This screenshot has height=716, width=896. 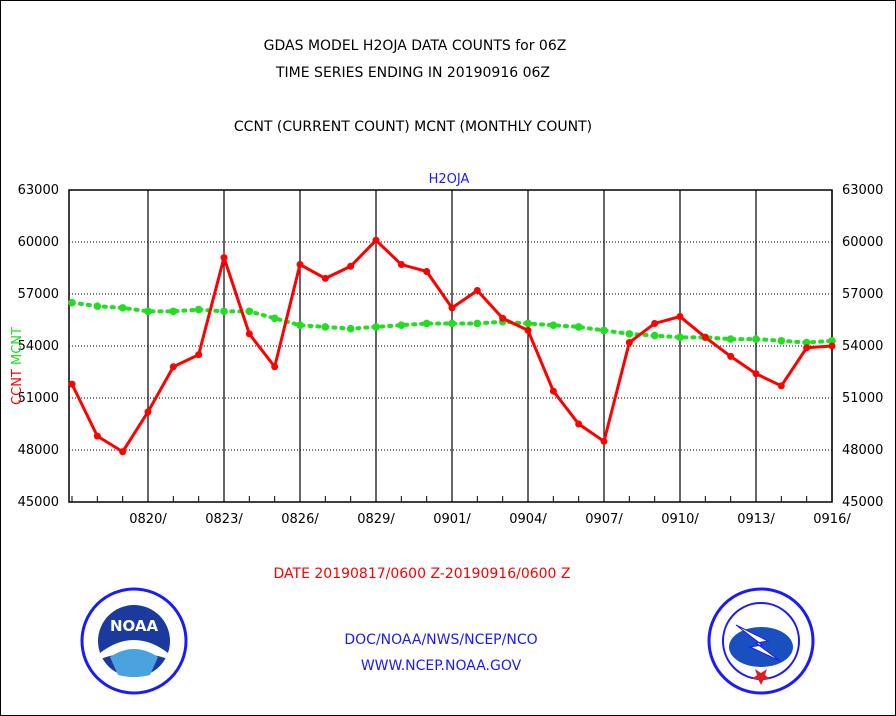 I want to click on x-tick-label: 0829/, so click(x=376, y=519).